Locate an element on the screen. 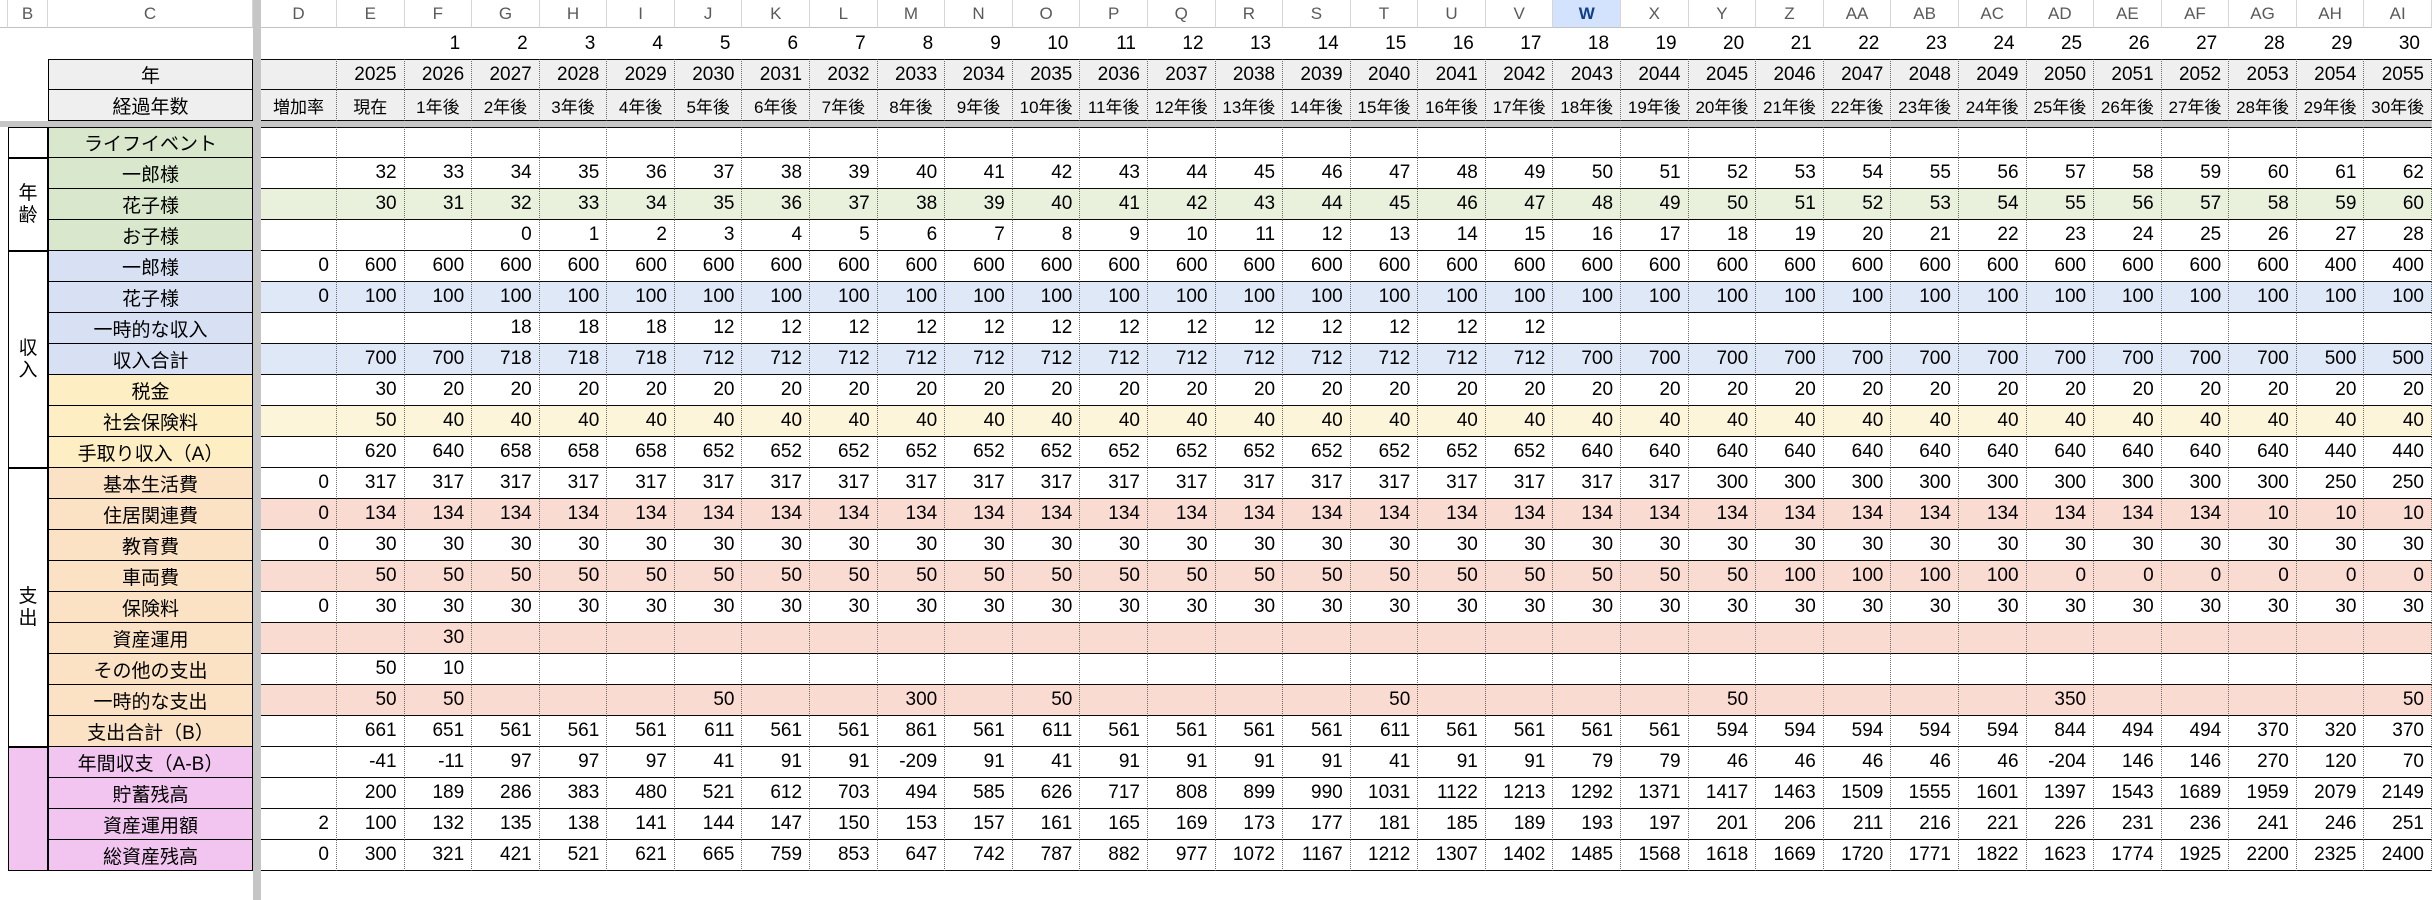 This screenshot has width=2432, height=900. cell: 45 is located at coordinates (1384, 204).